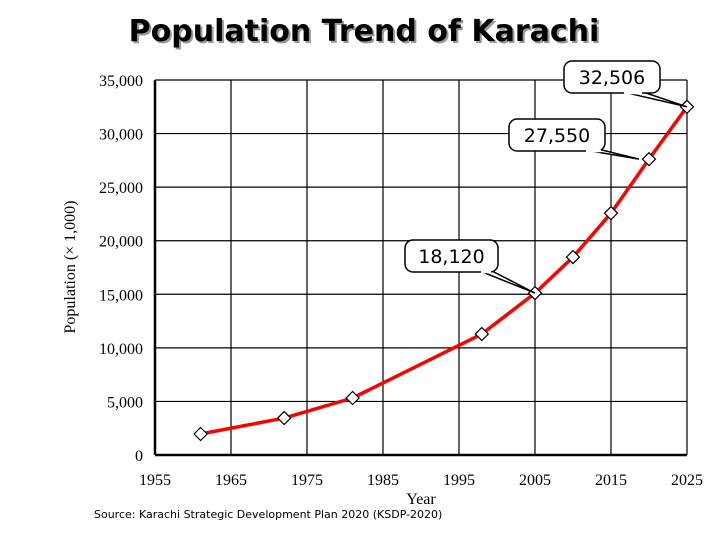 The width and height of the screenshot is (728, 546). Describe the element at coordinates (687, 480) in the screenshot. I see `x-tick-label: 2025` at that location.